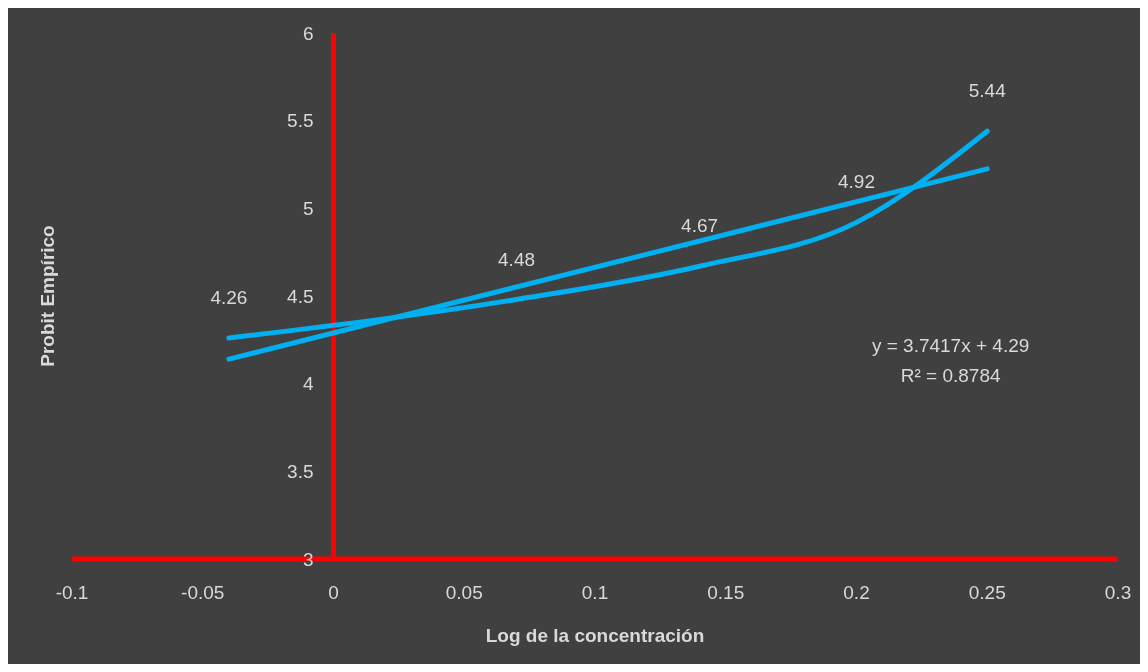  What do you see at coordinates (308, 384) in the screenshot?
I see `y-tick-label: 4` at bounding box center [308, 384].